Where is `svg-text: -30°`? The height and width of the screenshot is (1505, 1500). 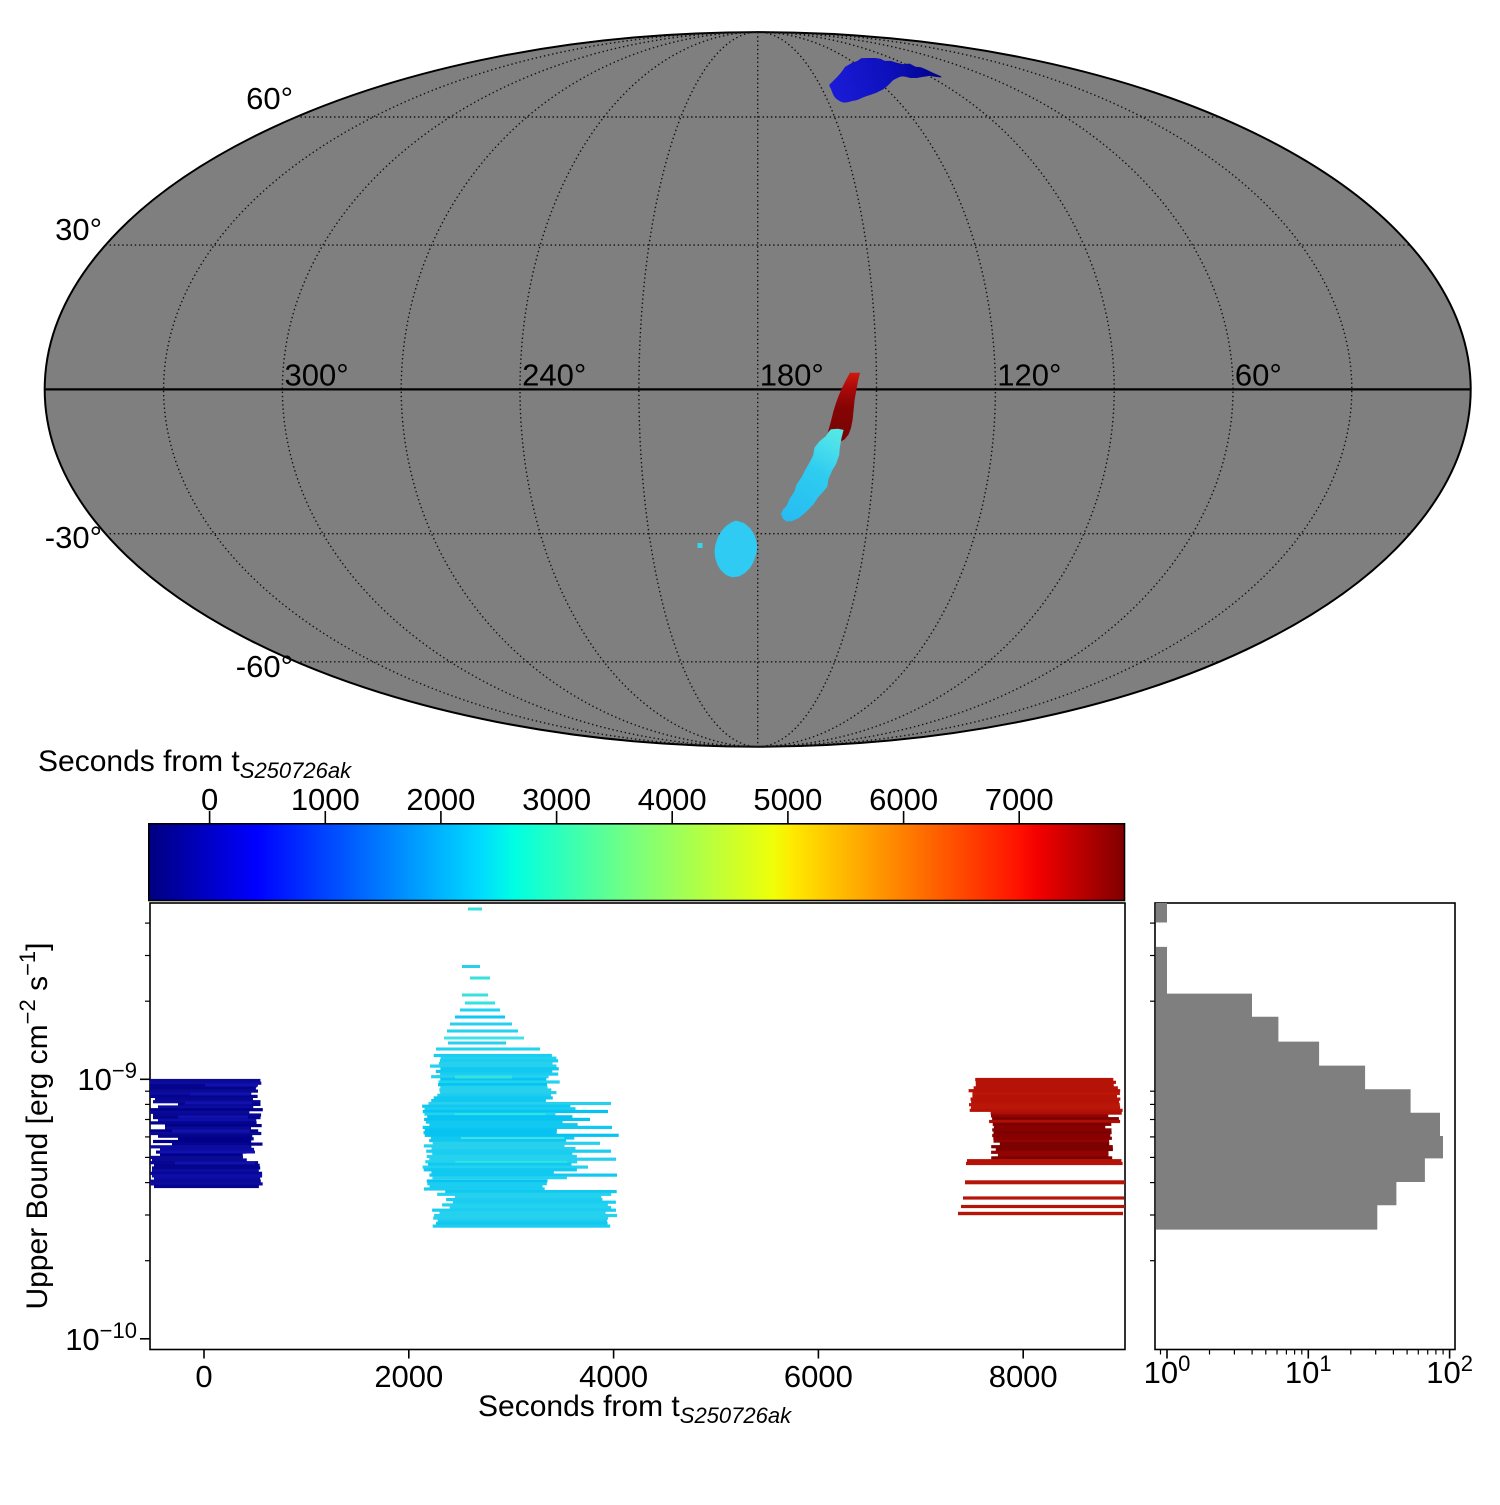
svg-text: -30° is located at coordinates (73, 537).